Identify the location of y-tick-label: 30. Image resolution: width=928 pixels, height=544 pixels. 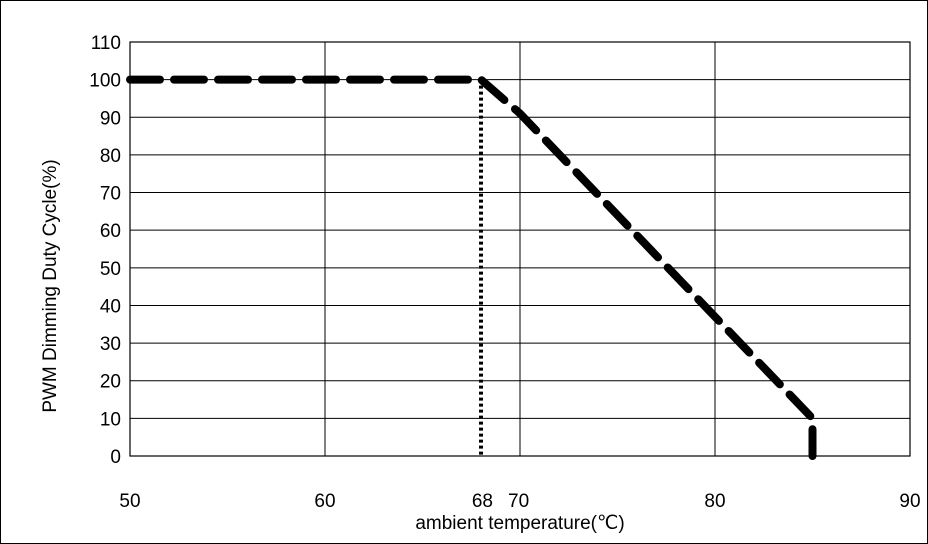
(110, 344).